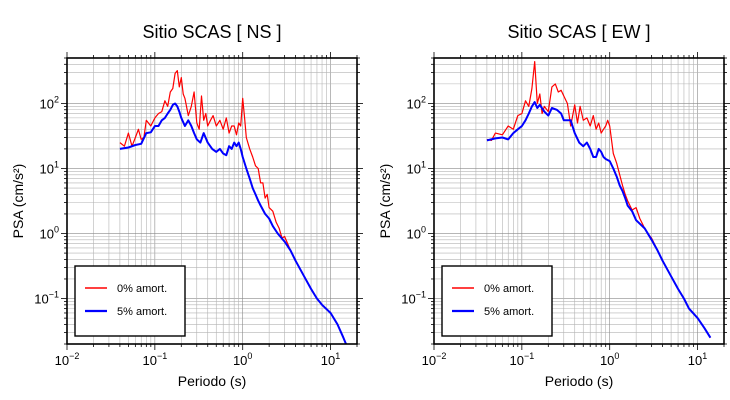  I want to click on chart-title: Sitio SCAS [ EW ], so click(578, 32).